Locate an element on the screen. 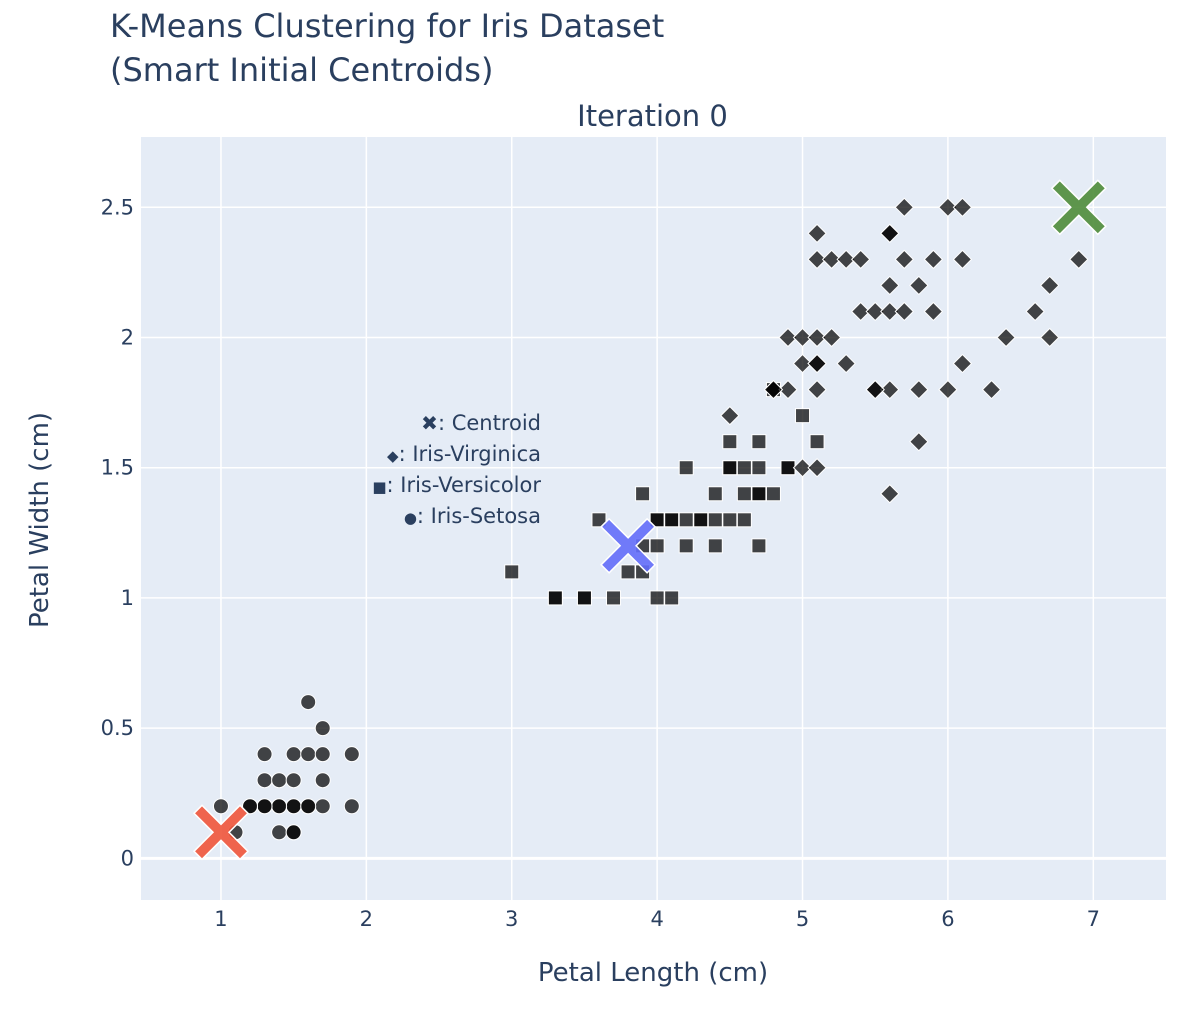 Image resolution: width=1200 pixels, height=1024 pixels. chart-title-line-2: (Smart Initial Centroids) is located at coordinates (302, 70).